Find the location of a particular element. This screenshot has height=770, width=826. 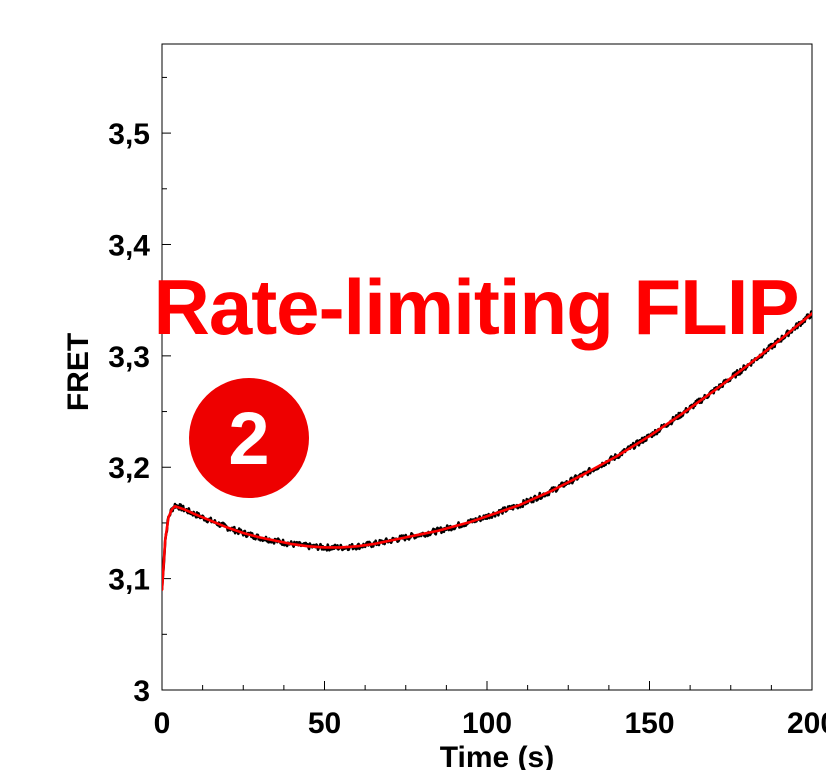

y-tick-label: 3 is located at coordinates (141, 691).